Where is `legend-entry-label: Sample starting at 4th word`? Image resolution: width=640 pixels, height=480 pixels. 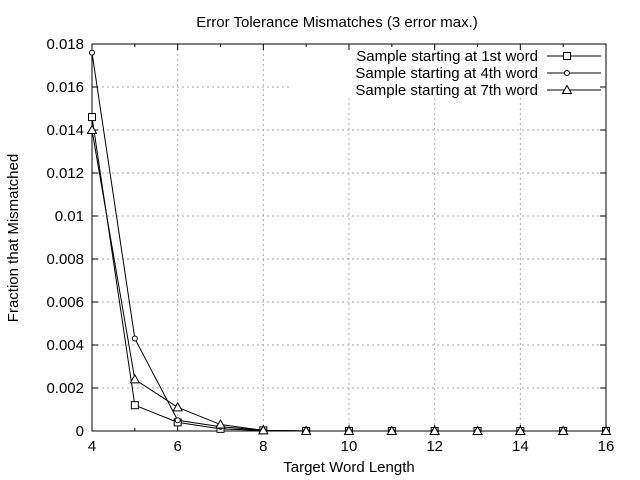
legend-entry-label: Sample starting at 4th word is located at coordinates (446, 73).